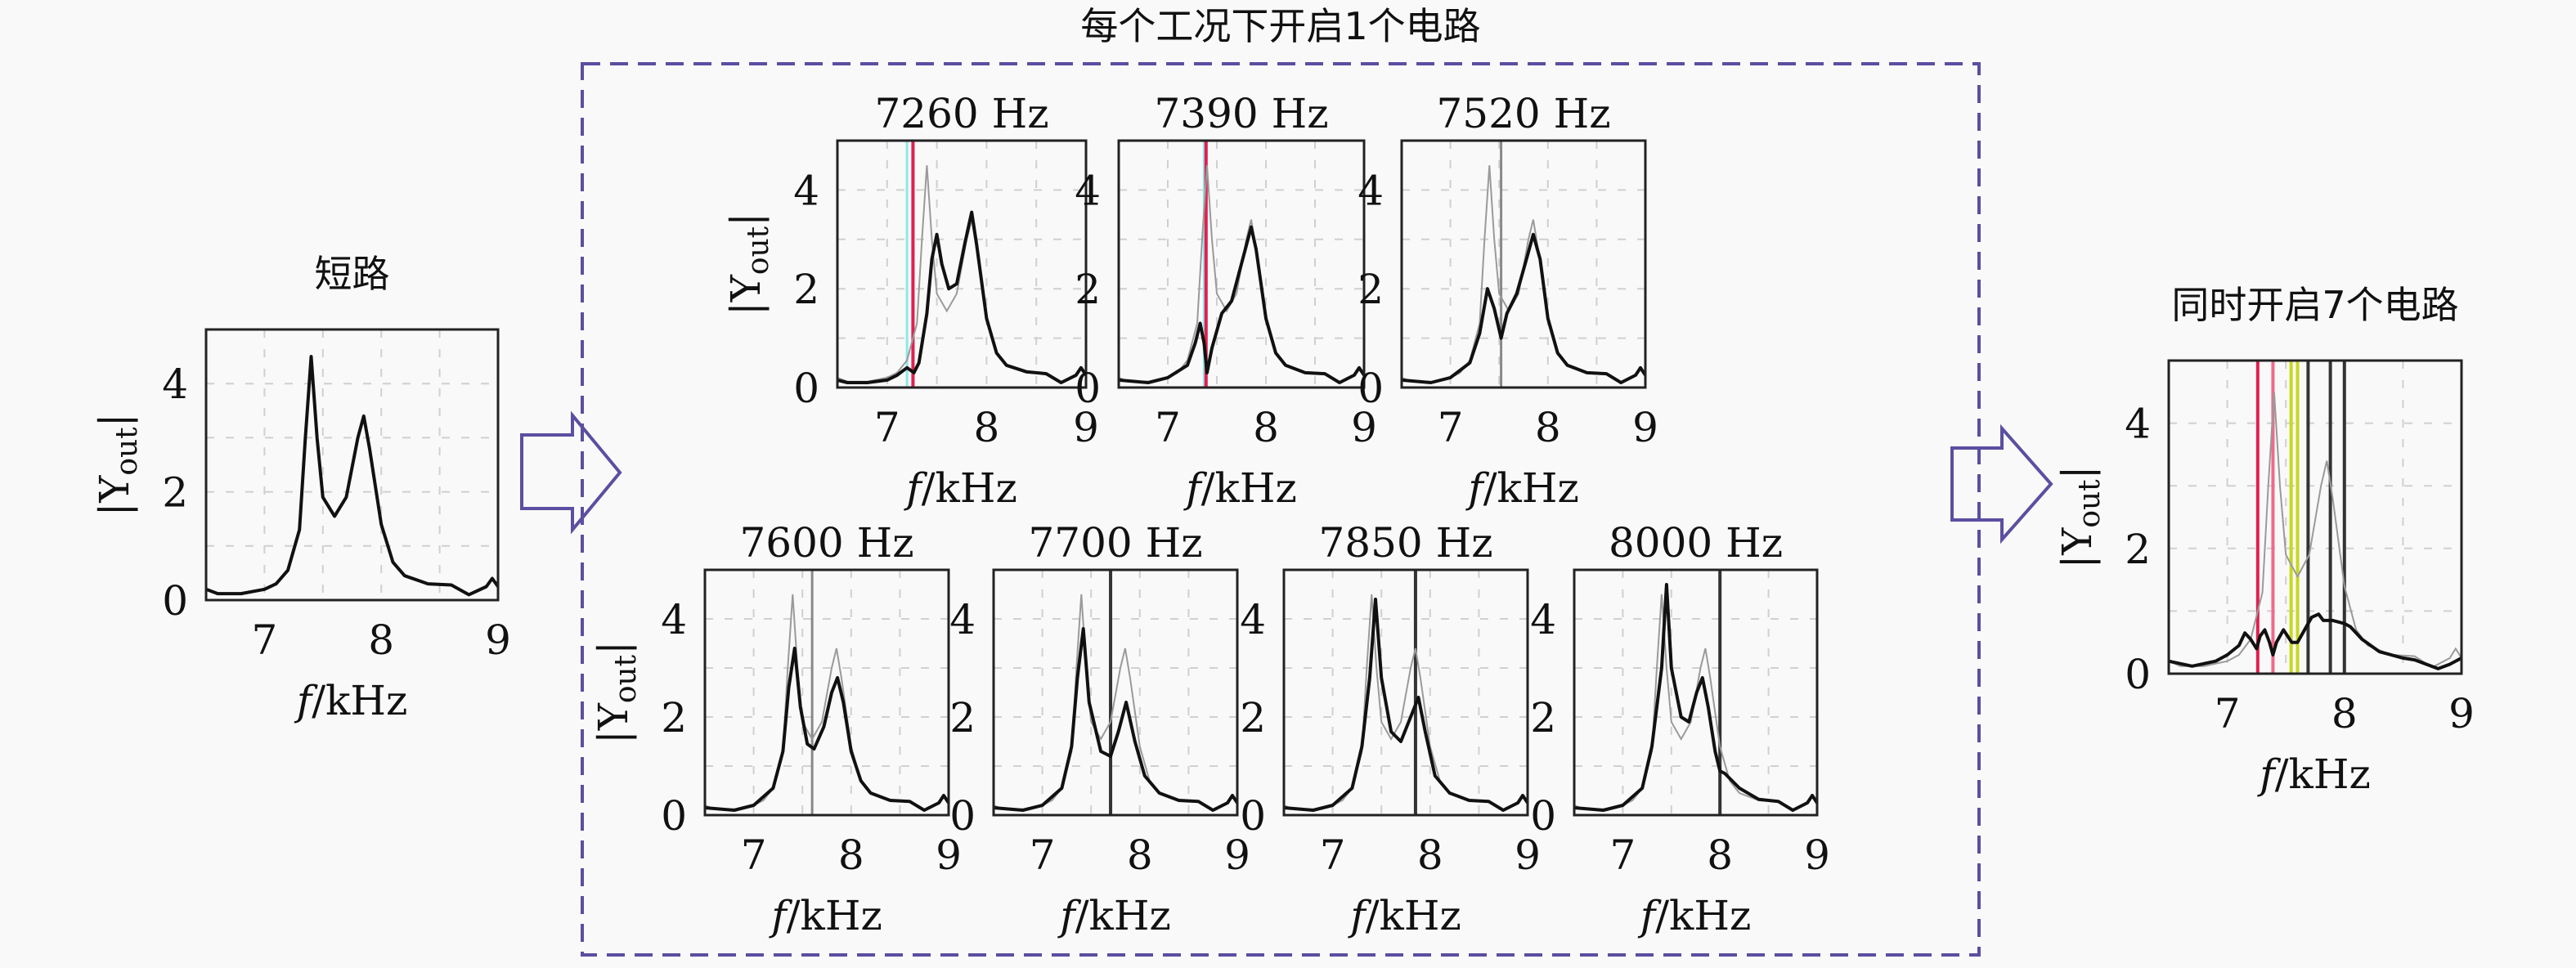 This screenshot has height=968, width=2576. I want to click on plot-title: 同时开启7个电路, so click(2314, 305).